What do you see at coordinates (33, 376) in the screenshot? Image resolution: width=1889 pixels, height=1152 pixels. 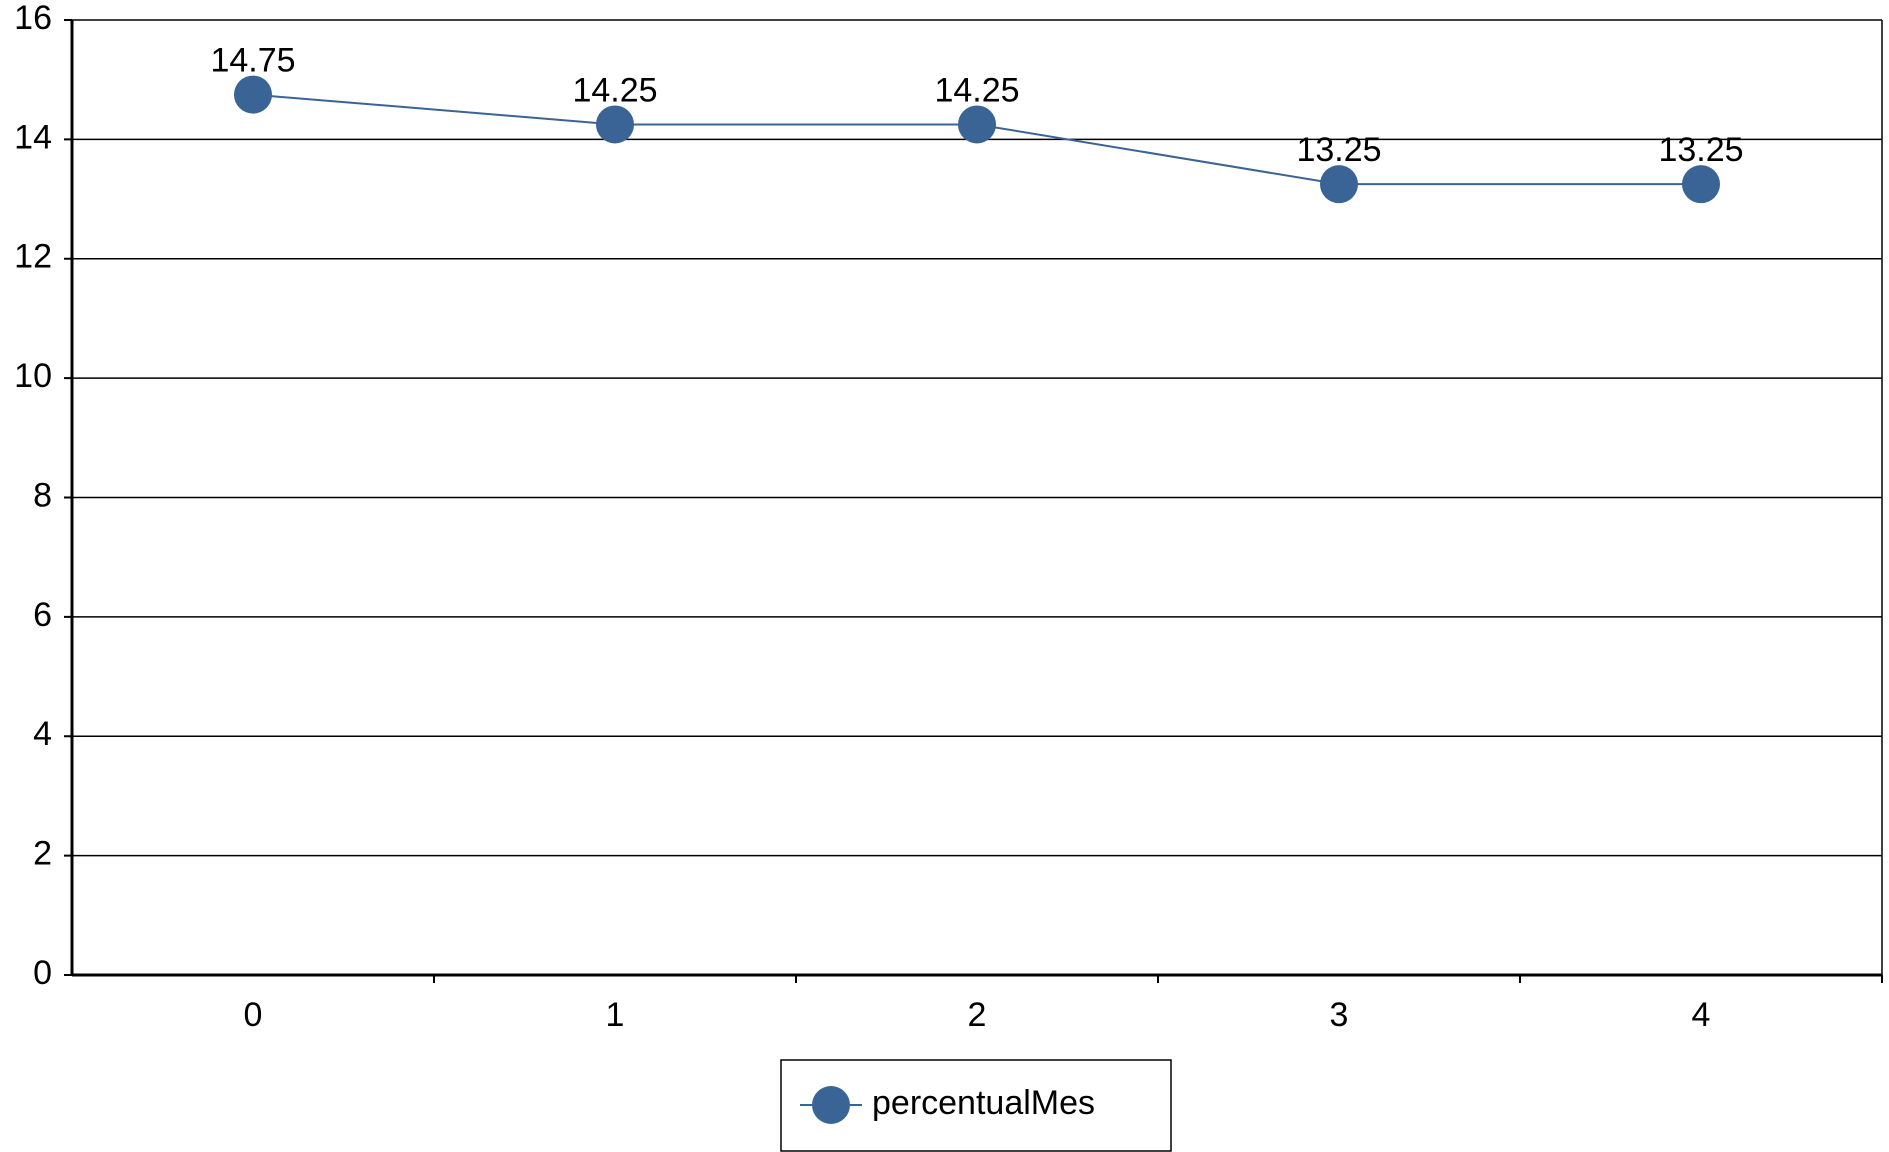 I see `y-tick-label: 10` at bounding box center [33, 376].